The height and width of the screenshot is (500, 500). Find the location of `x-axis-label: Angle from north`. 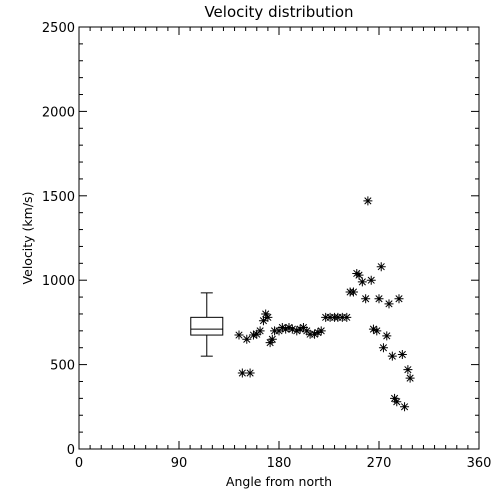

x-axis-label: Angle from north is located at coordinates (279, 481).